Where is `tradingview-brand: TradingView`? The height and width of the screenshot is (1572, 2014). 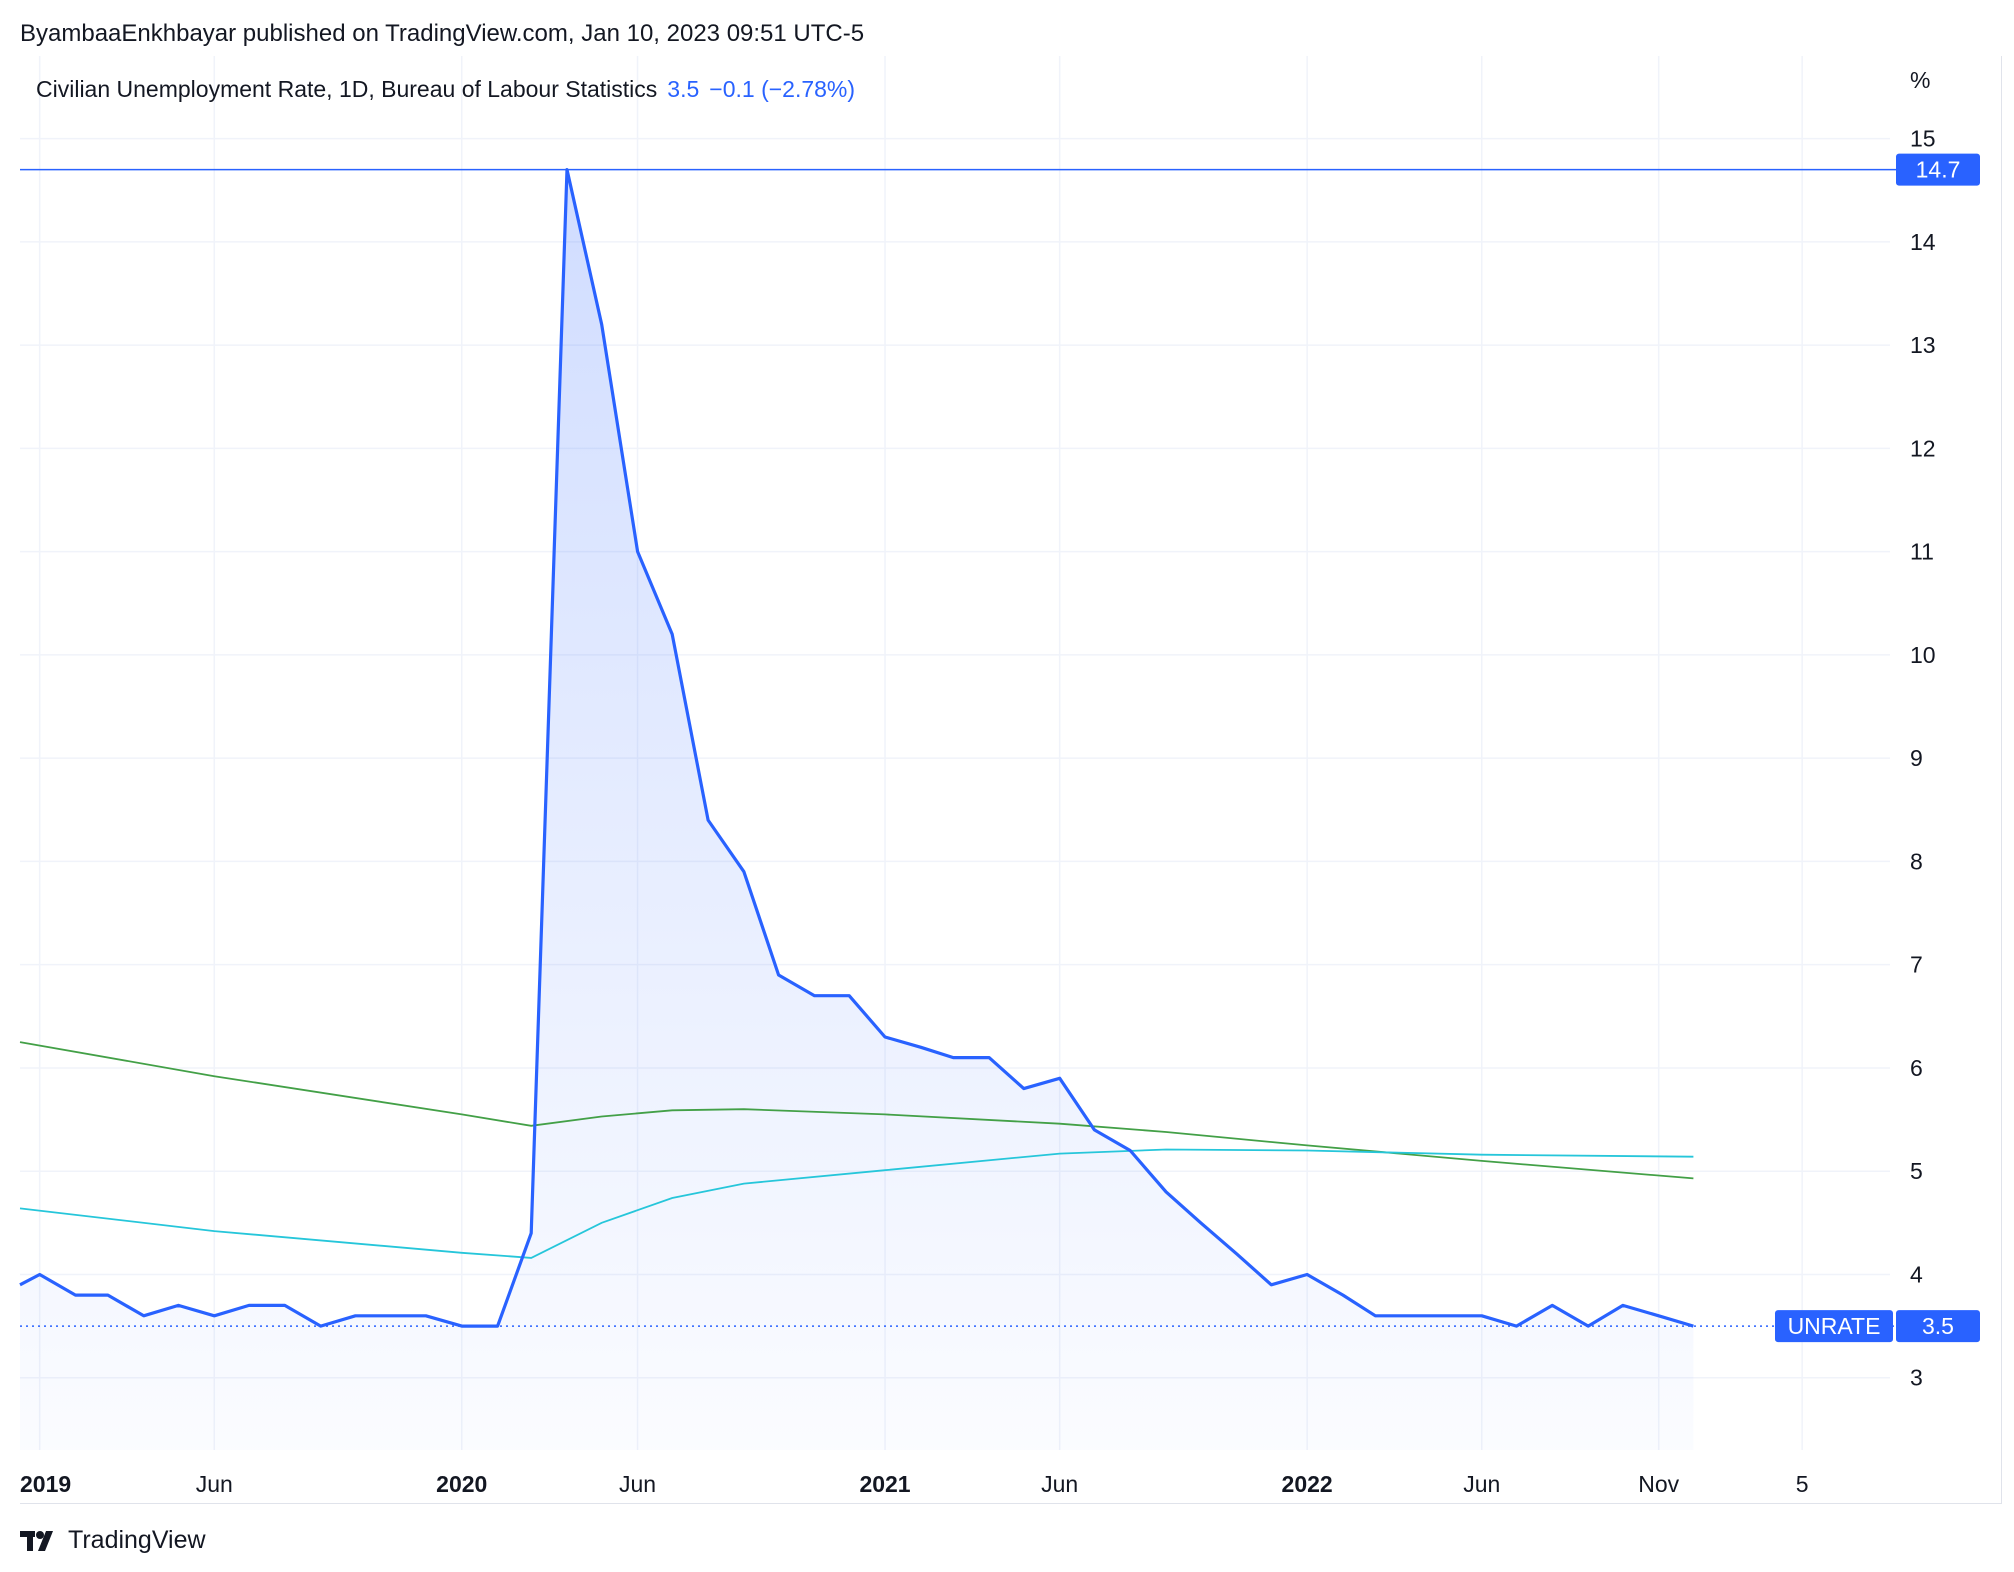
tradingview-brand: TradingView is located at coordinates (113, 1540).